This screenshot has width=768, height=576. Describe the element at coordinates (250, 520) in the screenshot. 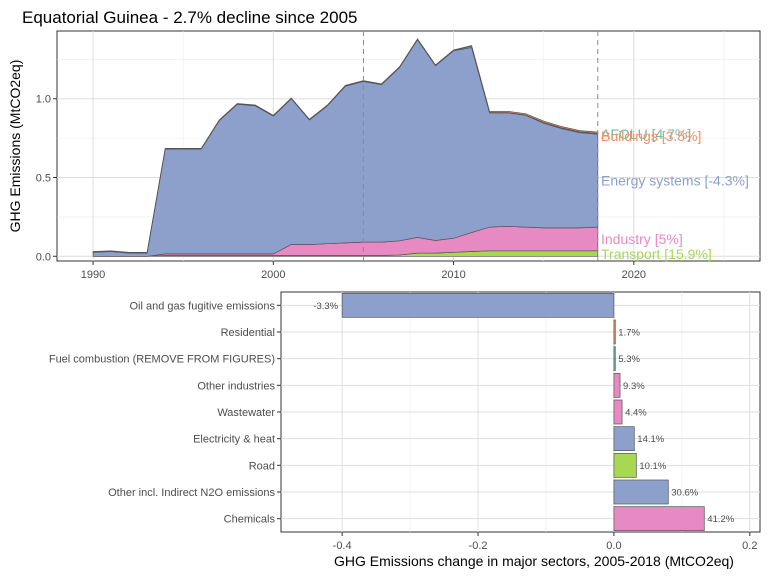

I see `category-label: Chemicals` at that location.